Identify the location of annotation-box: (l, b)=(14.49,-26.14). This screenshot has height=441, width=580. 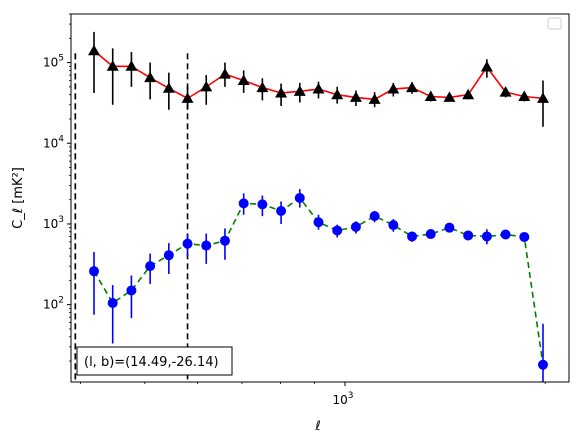
(154, 361).